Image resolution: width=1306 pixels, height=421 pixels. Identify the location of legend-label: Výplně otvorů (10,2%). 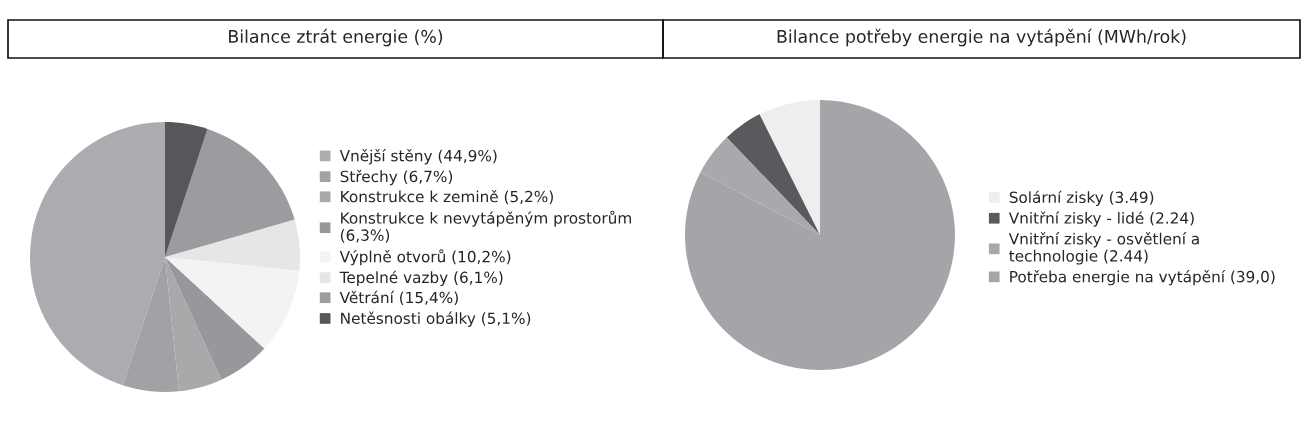
(425, 257).